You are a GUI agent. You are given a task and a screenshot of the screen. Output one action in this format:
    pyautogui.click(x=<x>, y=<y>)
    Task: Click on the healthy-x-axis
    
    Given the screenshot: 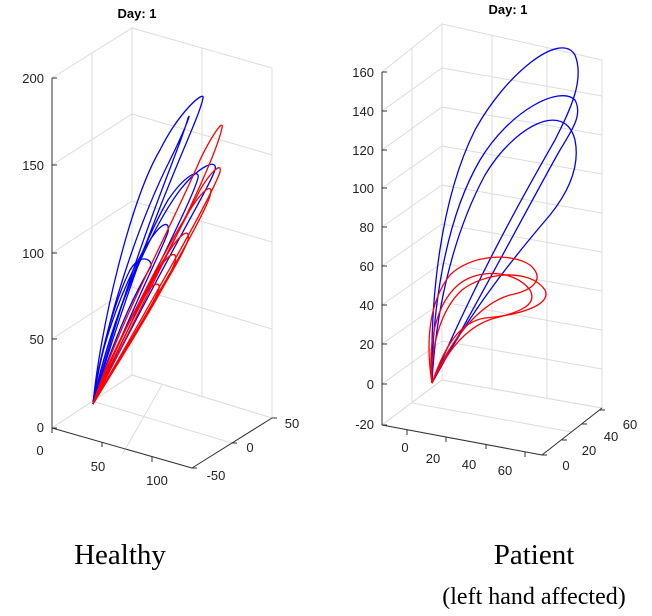 What is the action you would take?
    pyautogui.click(x=122, y=448)
    